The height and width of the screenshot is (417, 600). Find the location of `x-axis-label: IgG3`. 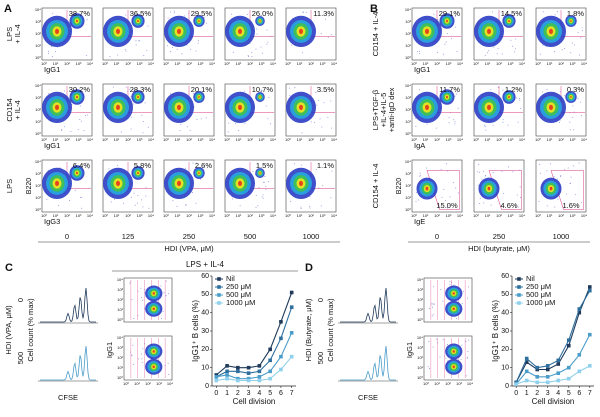

x-axis-label: IgG3 is located at coordinates (52, 221).